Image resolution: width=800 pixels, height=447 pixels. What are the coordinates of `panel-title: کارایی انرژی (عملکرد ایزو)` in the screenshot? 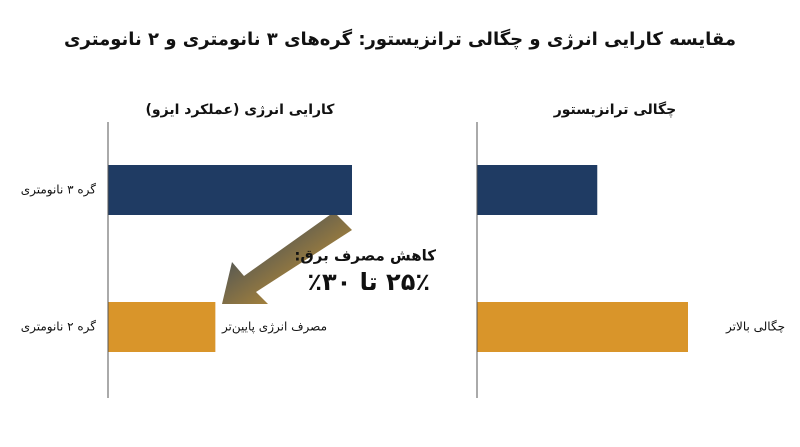 It's located at (241, 110).